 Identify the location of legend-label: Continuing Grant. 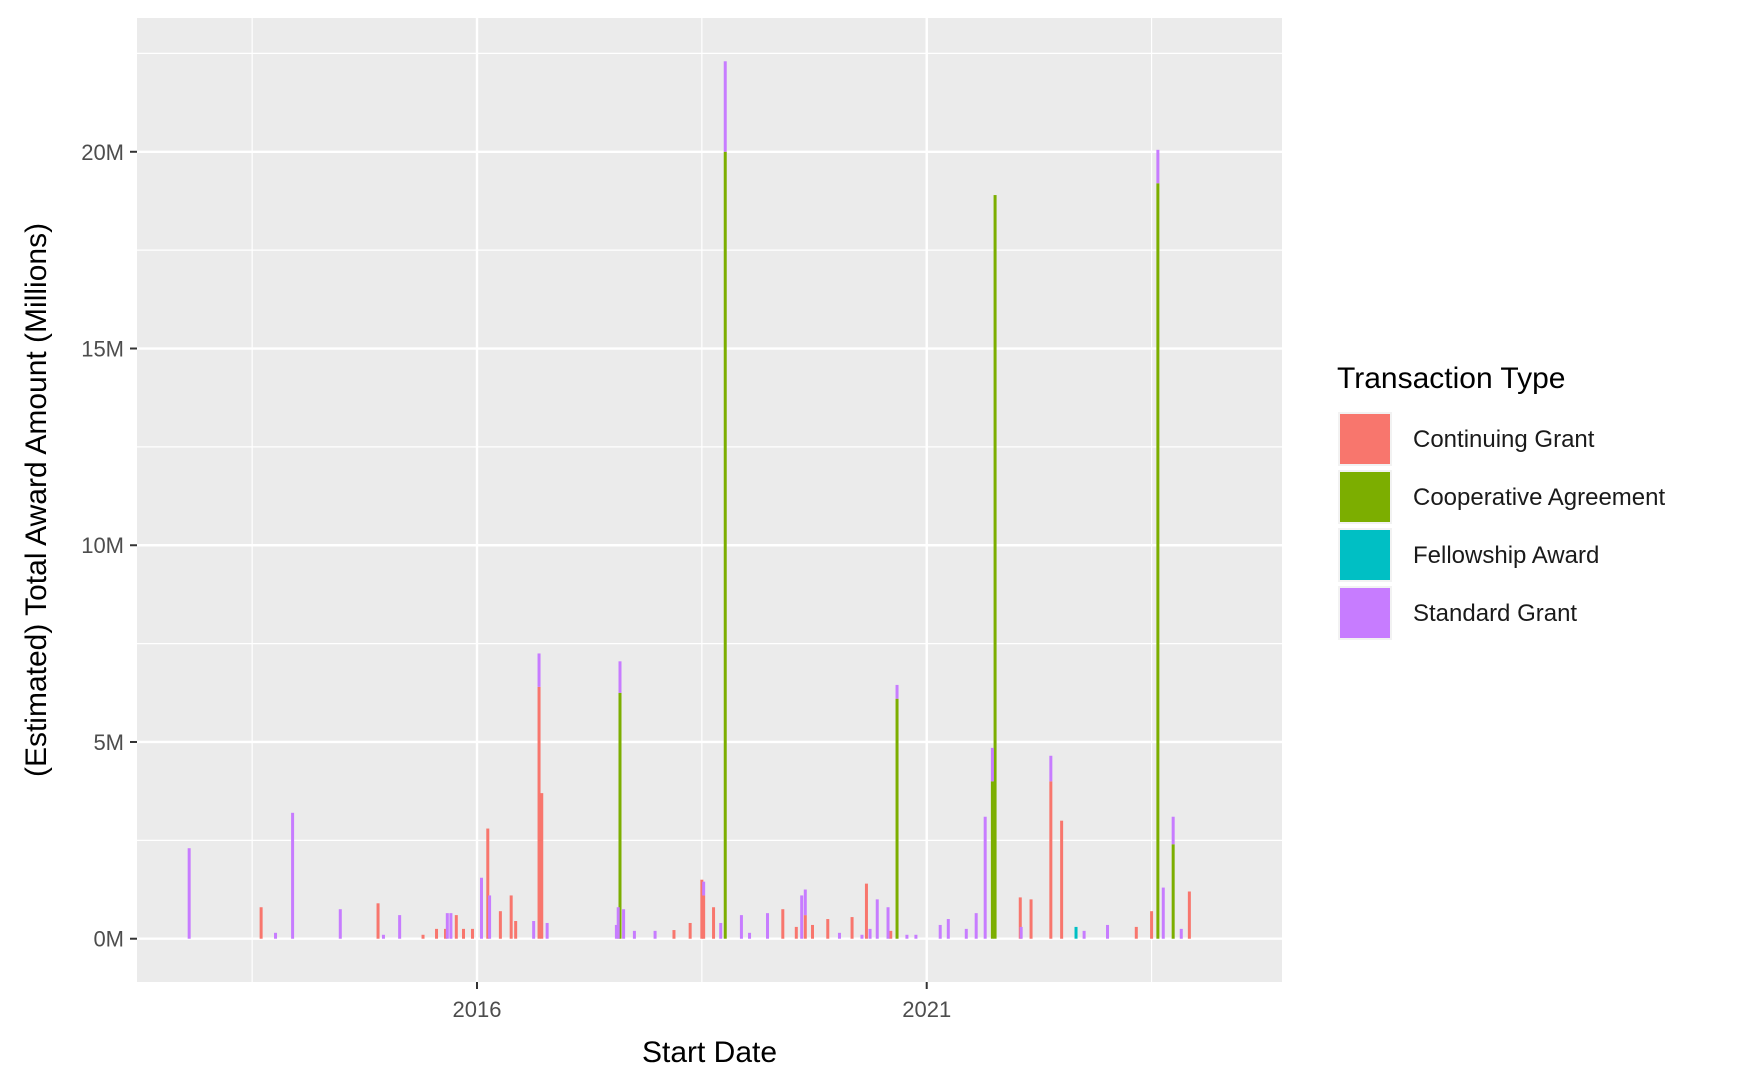
(1504, 439).